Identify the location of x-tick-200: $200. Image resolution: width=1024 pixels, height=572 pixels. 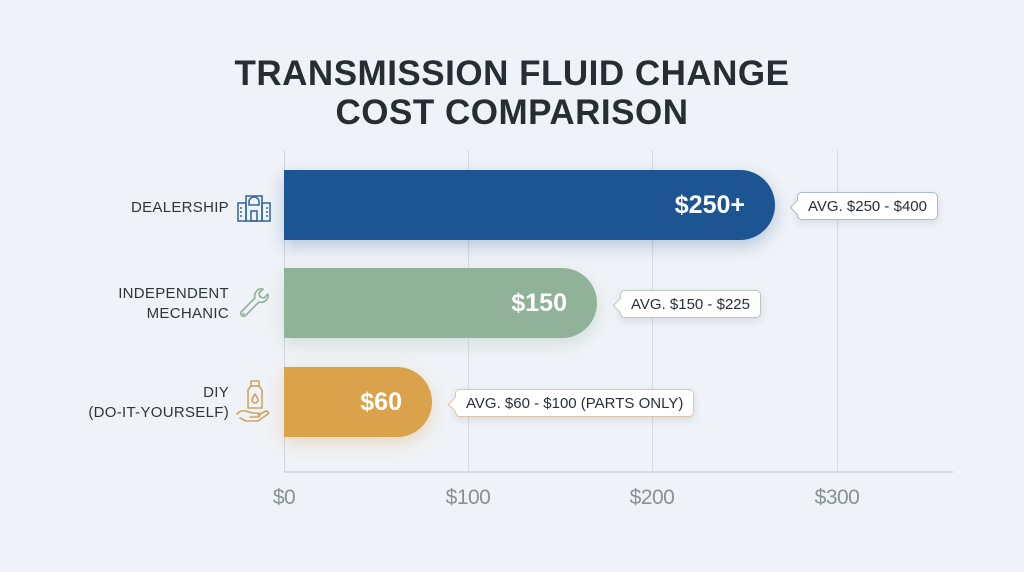
(652, 497).